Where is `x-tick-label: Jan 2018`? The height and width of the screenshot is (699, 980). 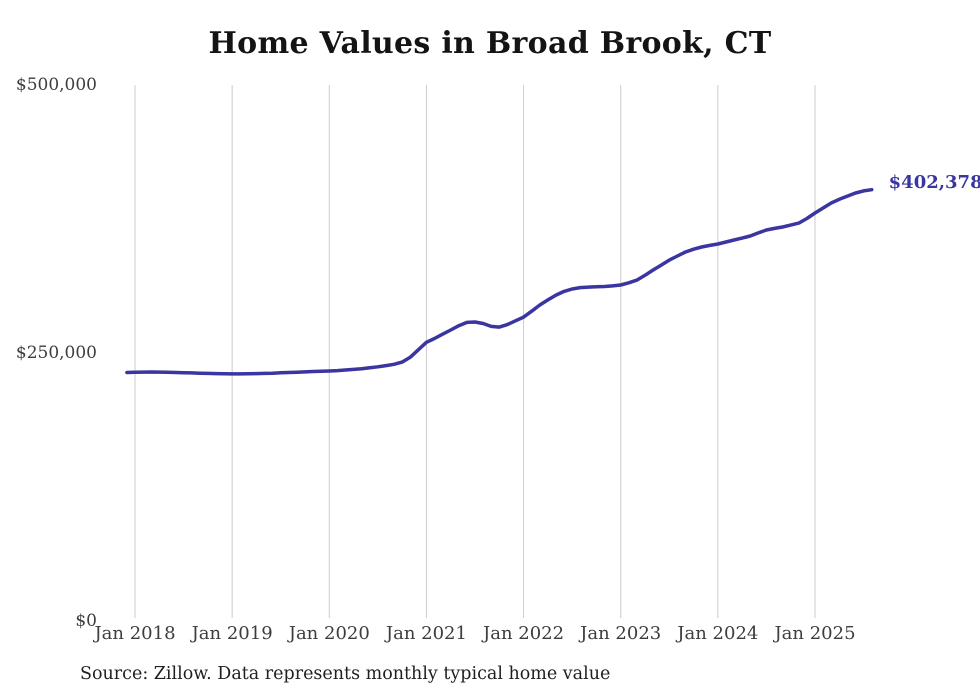 x-tick-label: Jan 2018 is located at coordinates (135, 633).